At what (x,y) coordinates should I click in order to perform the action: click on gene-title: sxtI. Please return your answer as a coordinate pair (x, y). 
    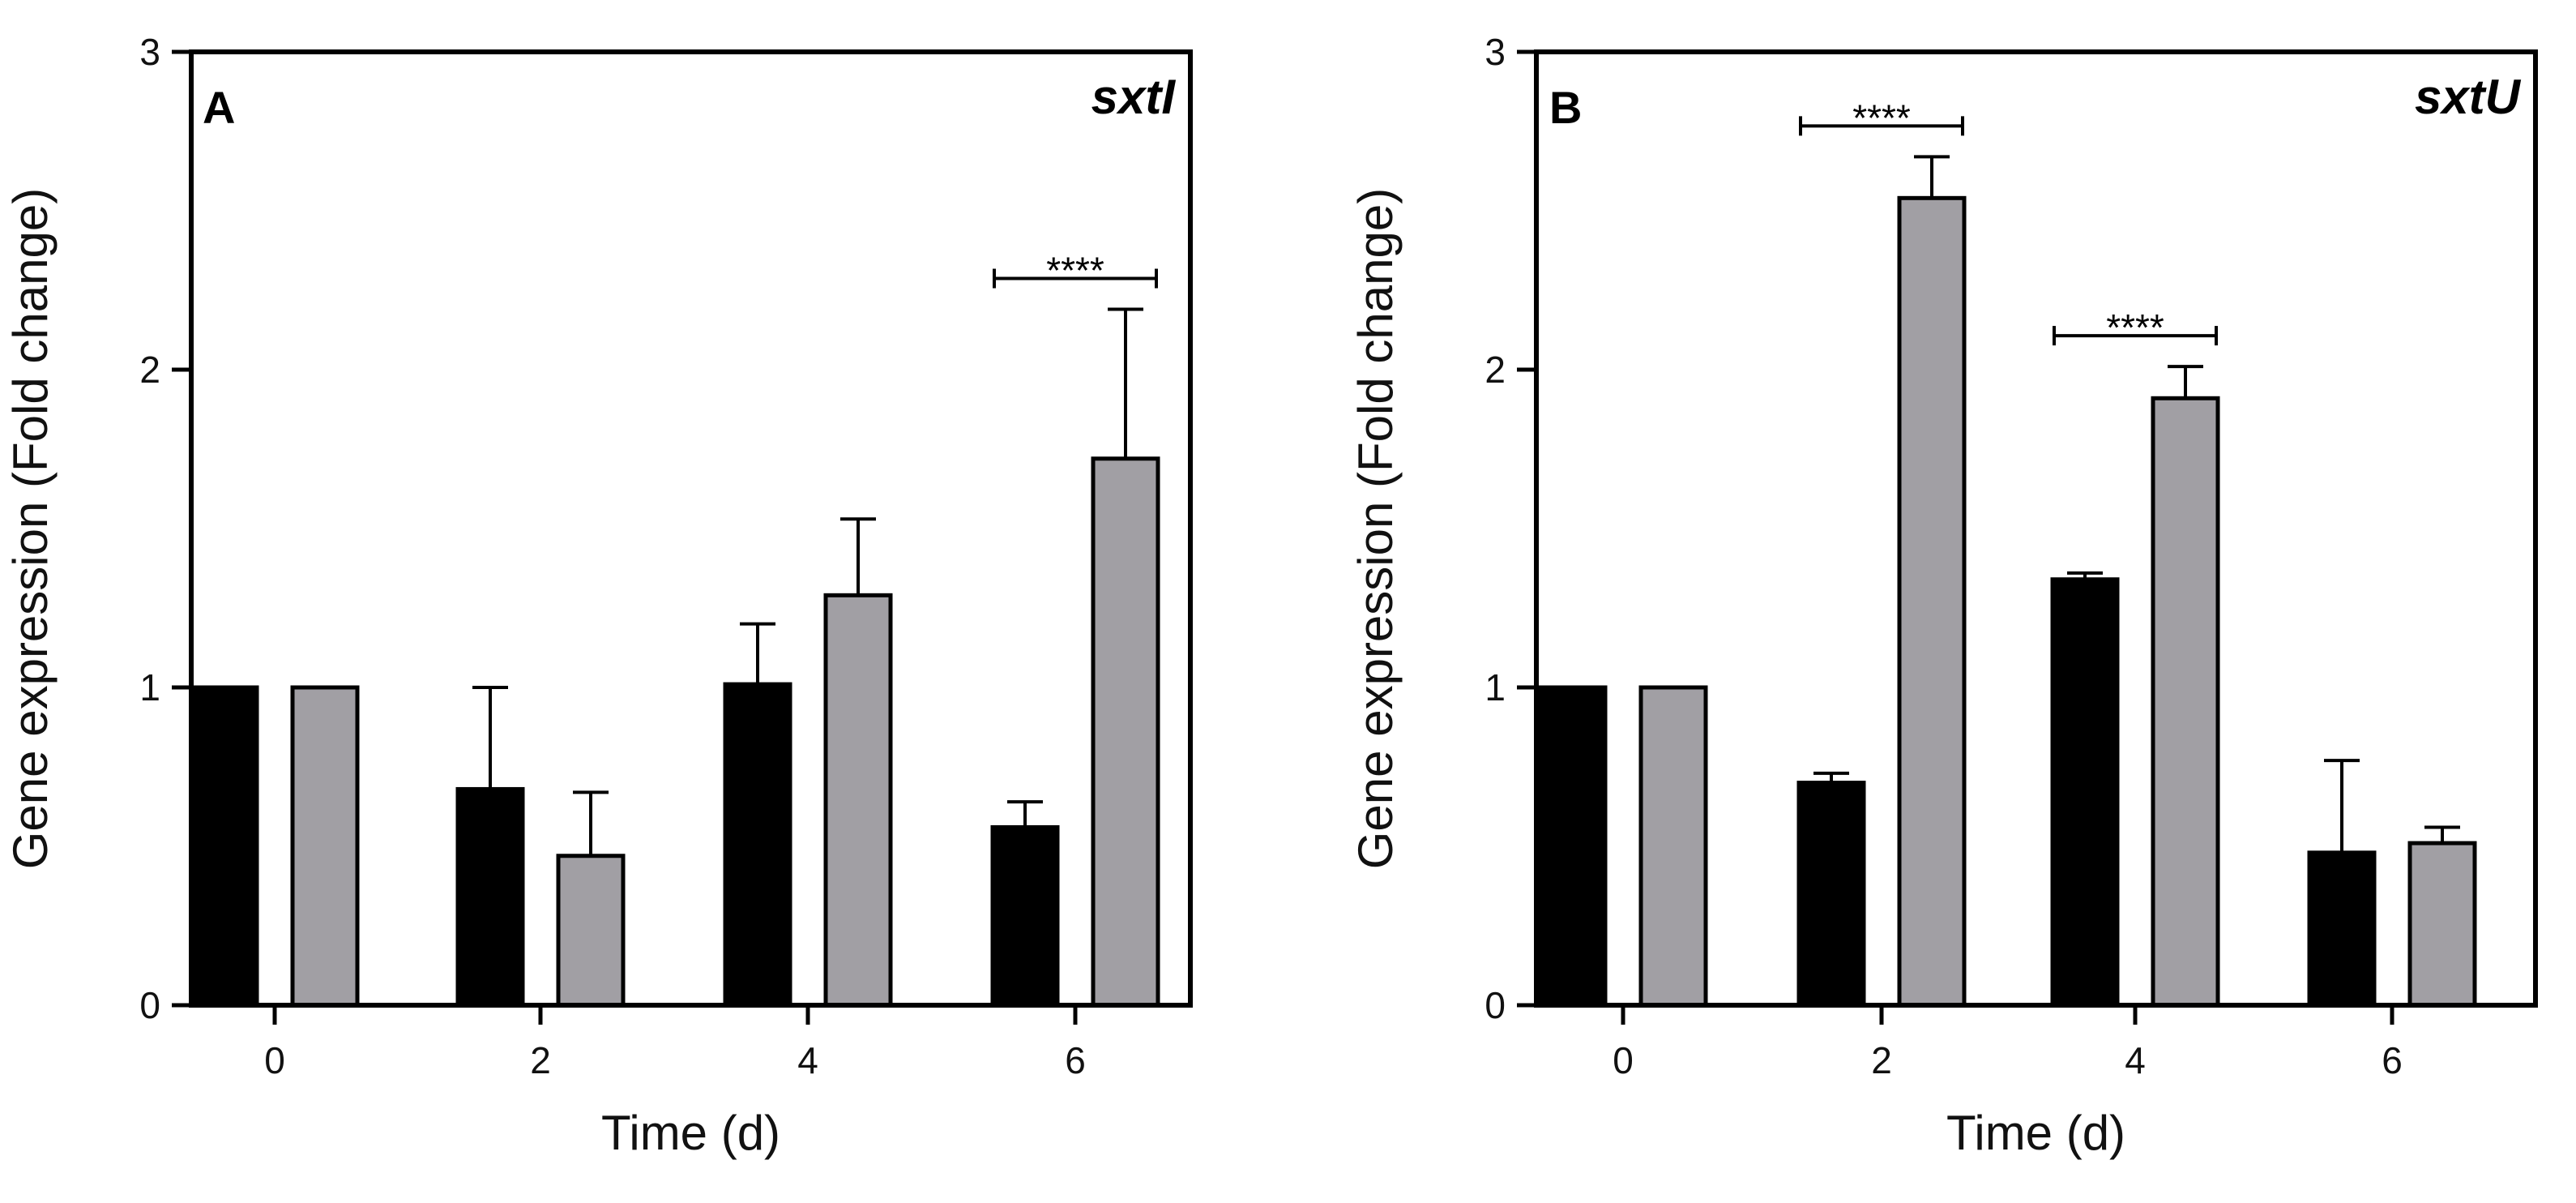
    Looking at the image, I should click on (1134, 97).